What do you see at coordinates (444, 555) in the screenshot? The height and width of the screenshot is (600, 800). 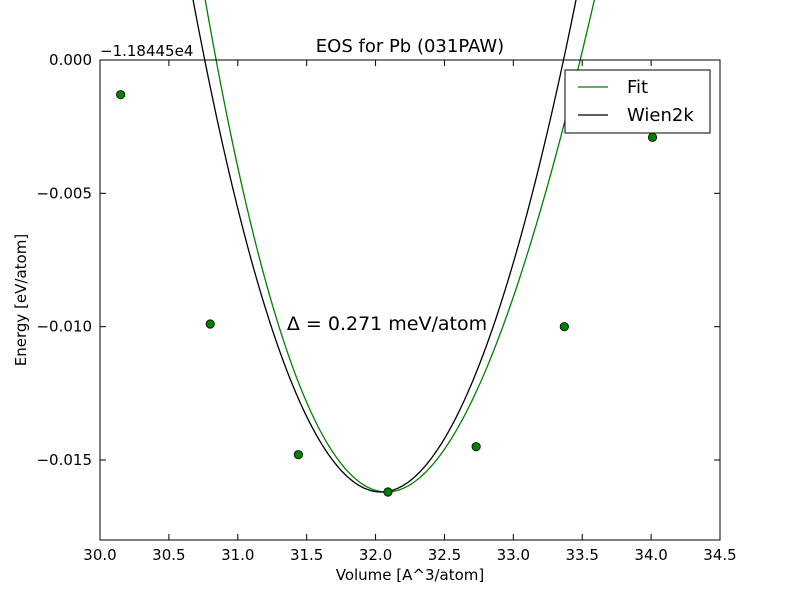 I see `x-tick-label: 32.5` at bounding box center [444, 555].